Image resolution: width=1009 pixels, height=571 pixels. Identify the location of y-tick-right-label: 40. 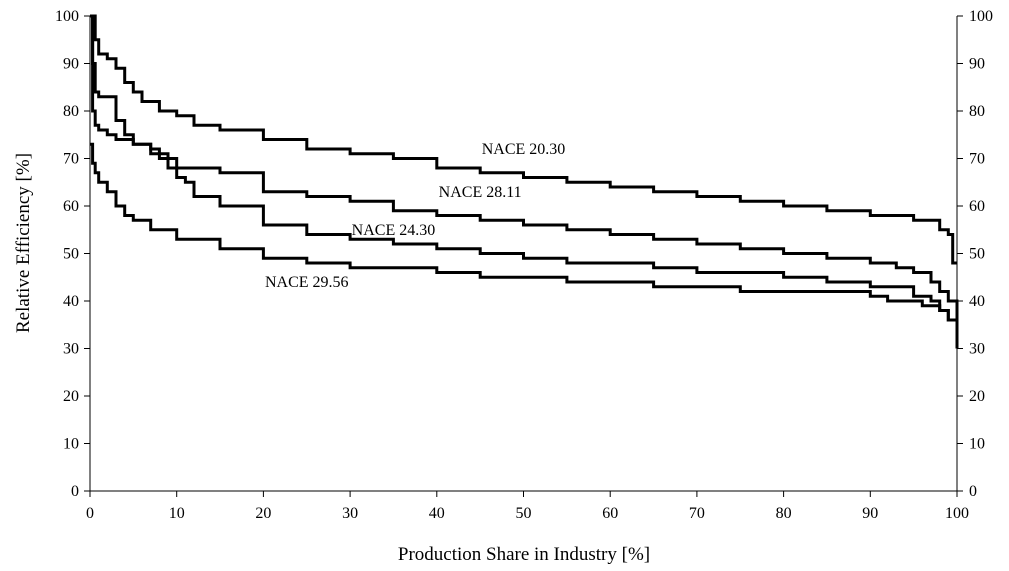
(977, 301).